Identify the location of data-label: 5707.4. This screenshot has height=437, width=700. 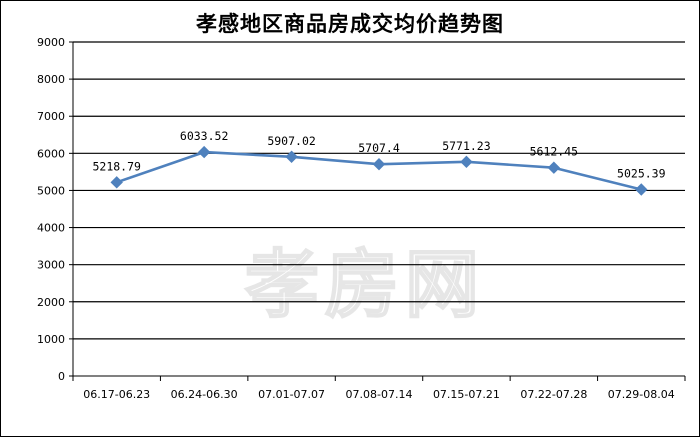
(379, 148).